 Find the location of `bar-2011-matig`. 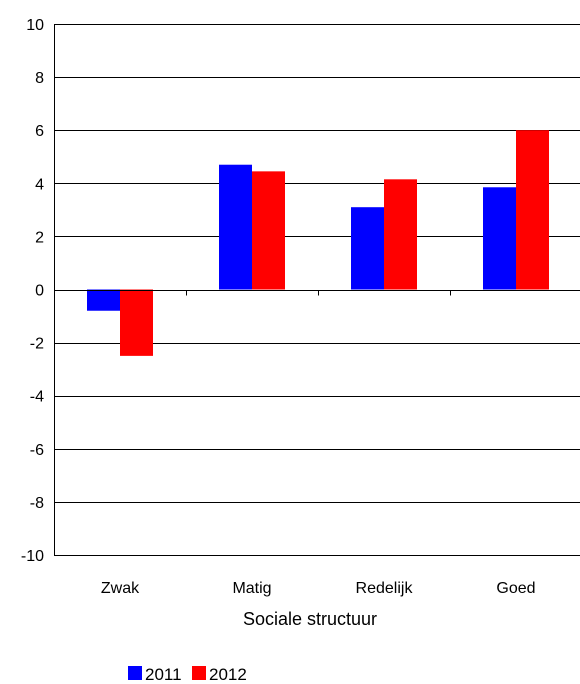

bar-2011-matig is located at coordinates (235, 227).